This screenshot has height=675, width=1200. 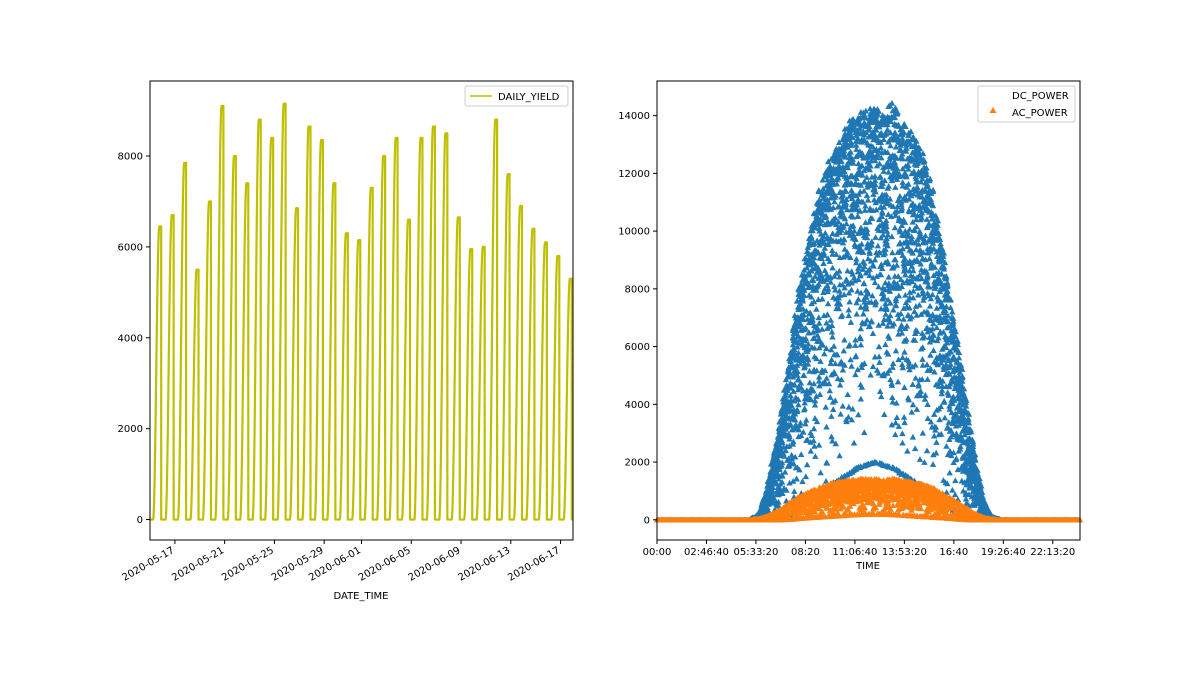 I want to click on y-tick-label: 4000, so click(x=130, y=338).